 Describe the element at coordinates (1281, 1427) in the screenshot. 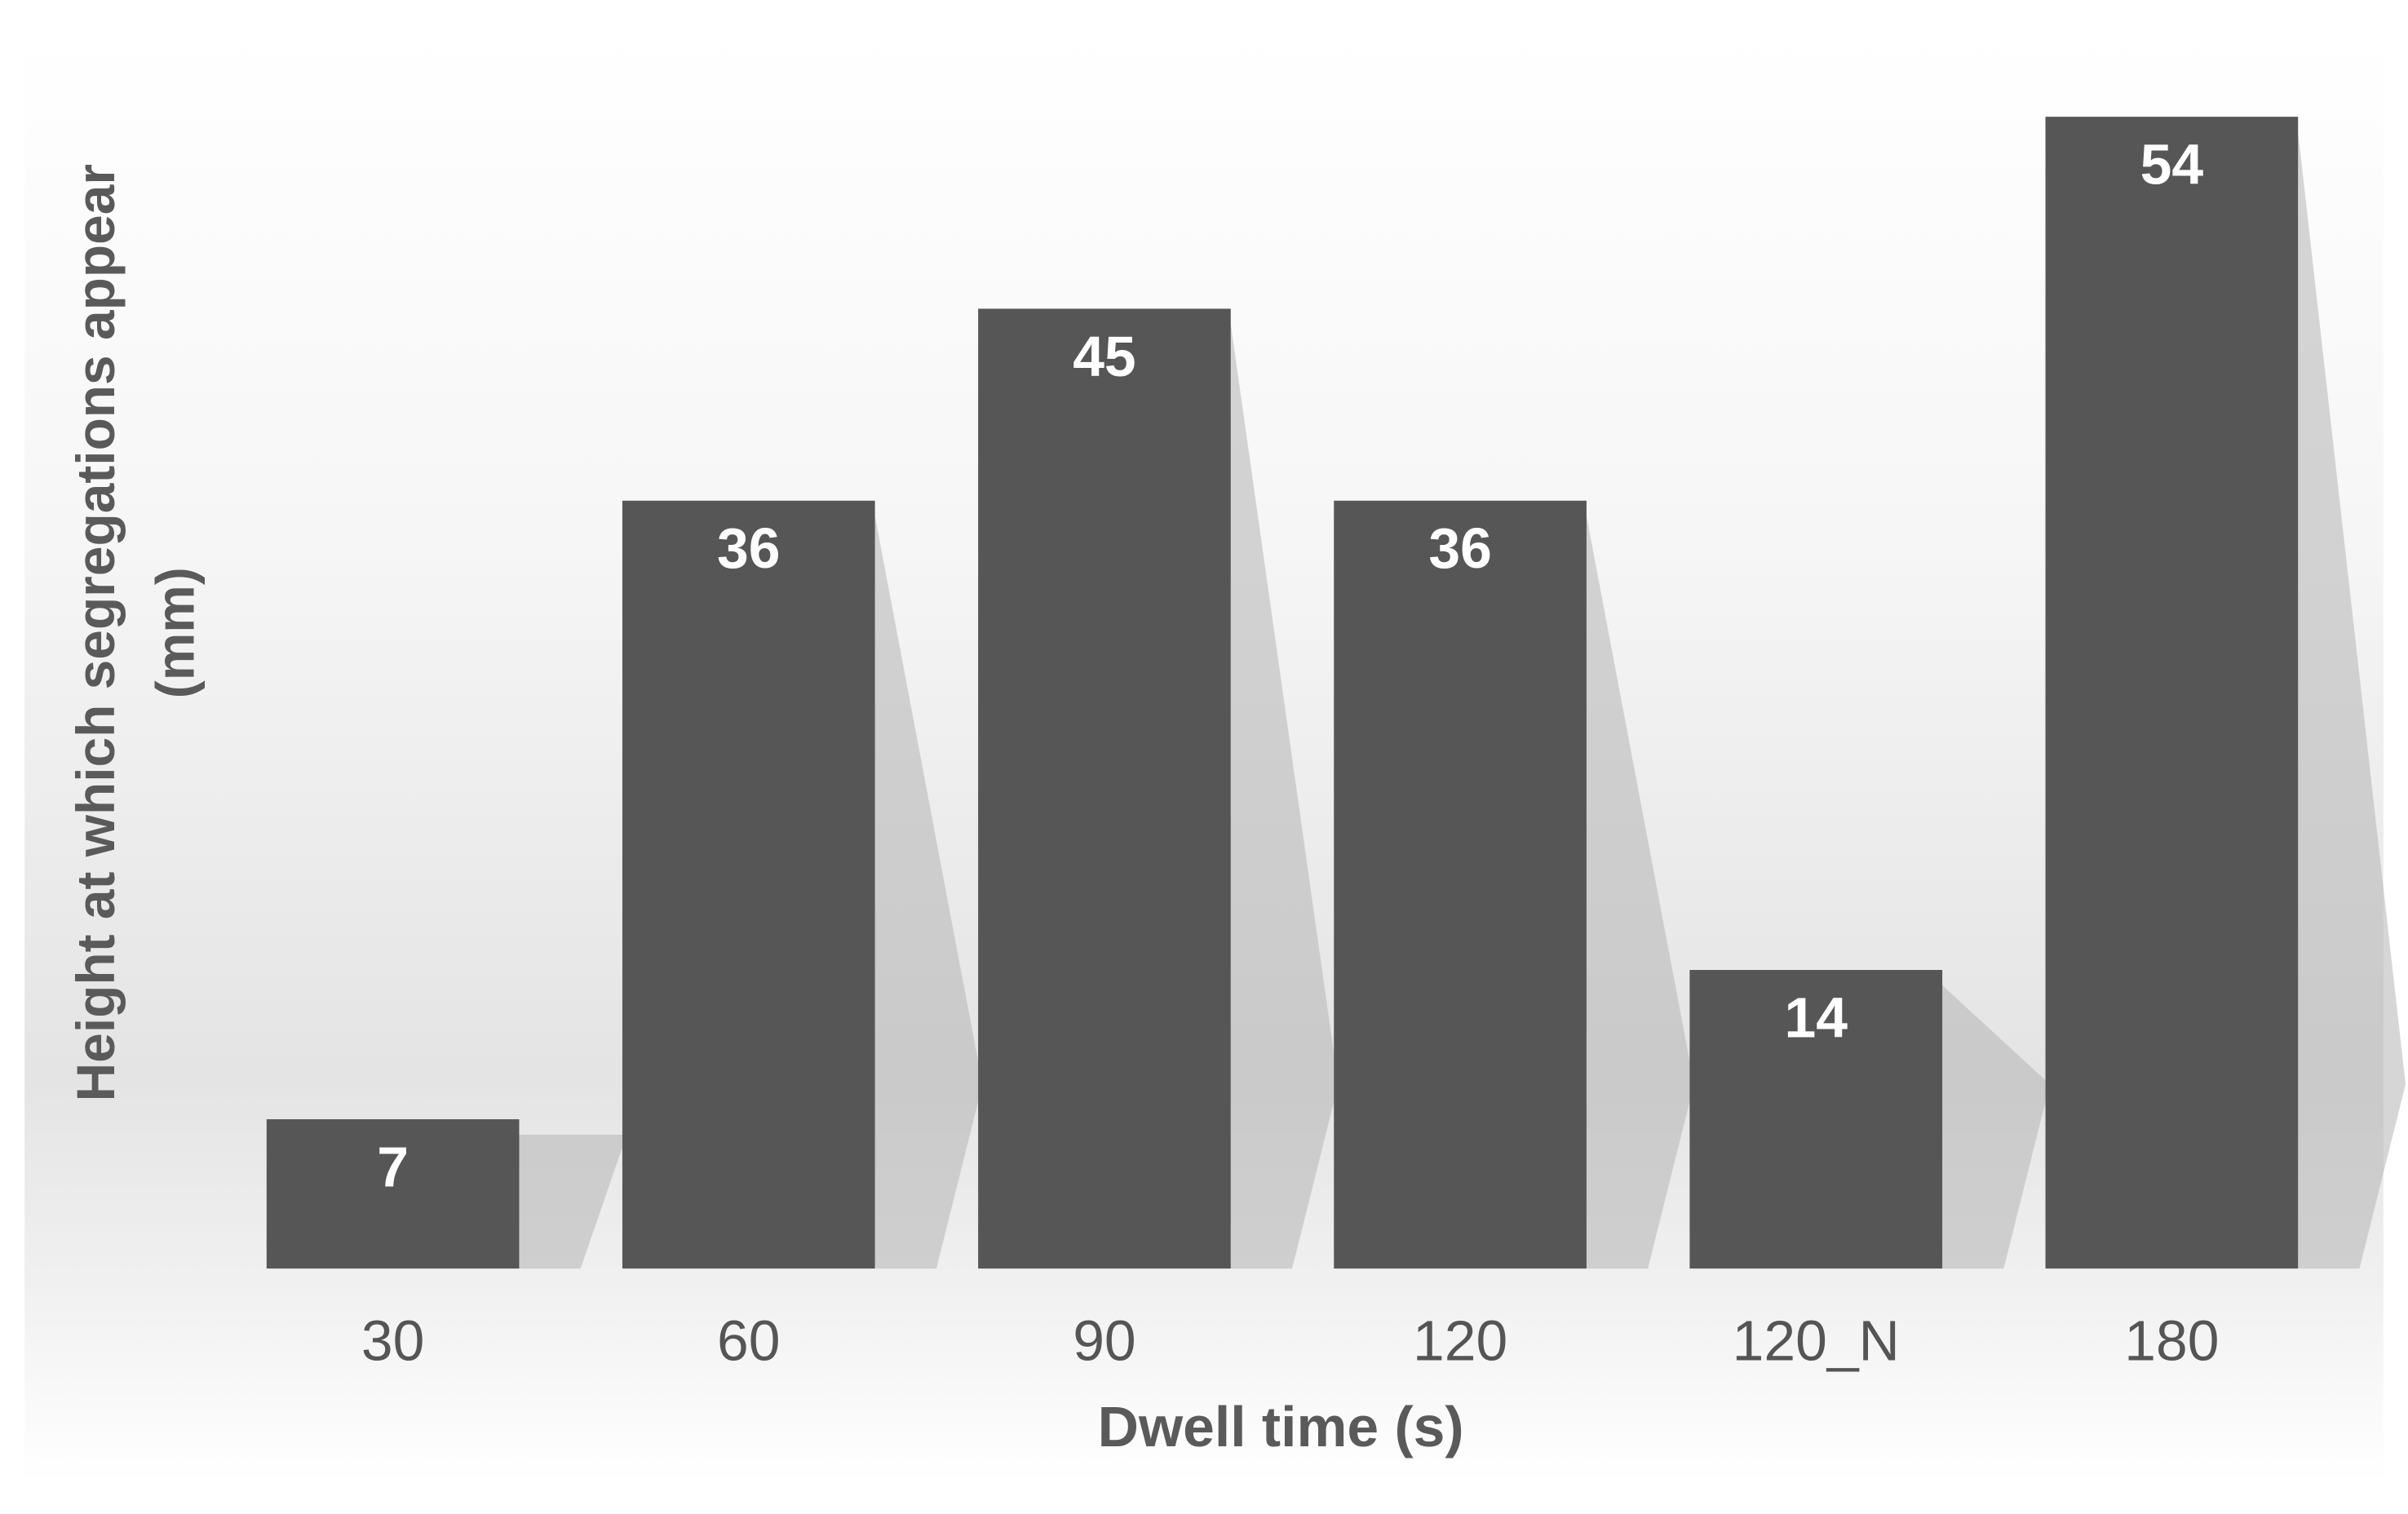

I see `x-axis-label: Dwell time (s)` at that location.